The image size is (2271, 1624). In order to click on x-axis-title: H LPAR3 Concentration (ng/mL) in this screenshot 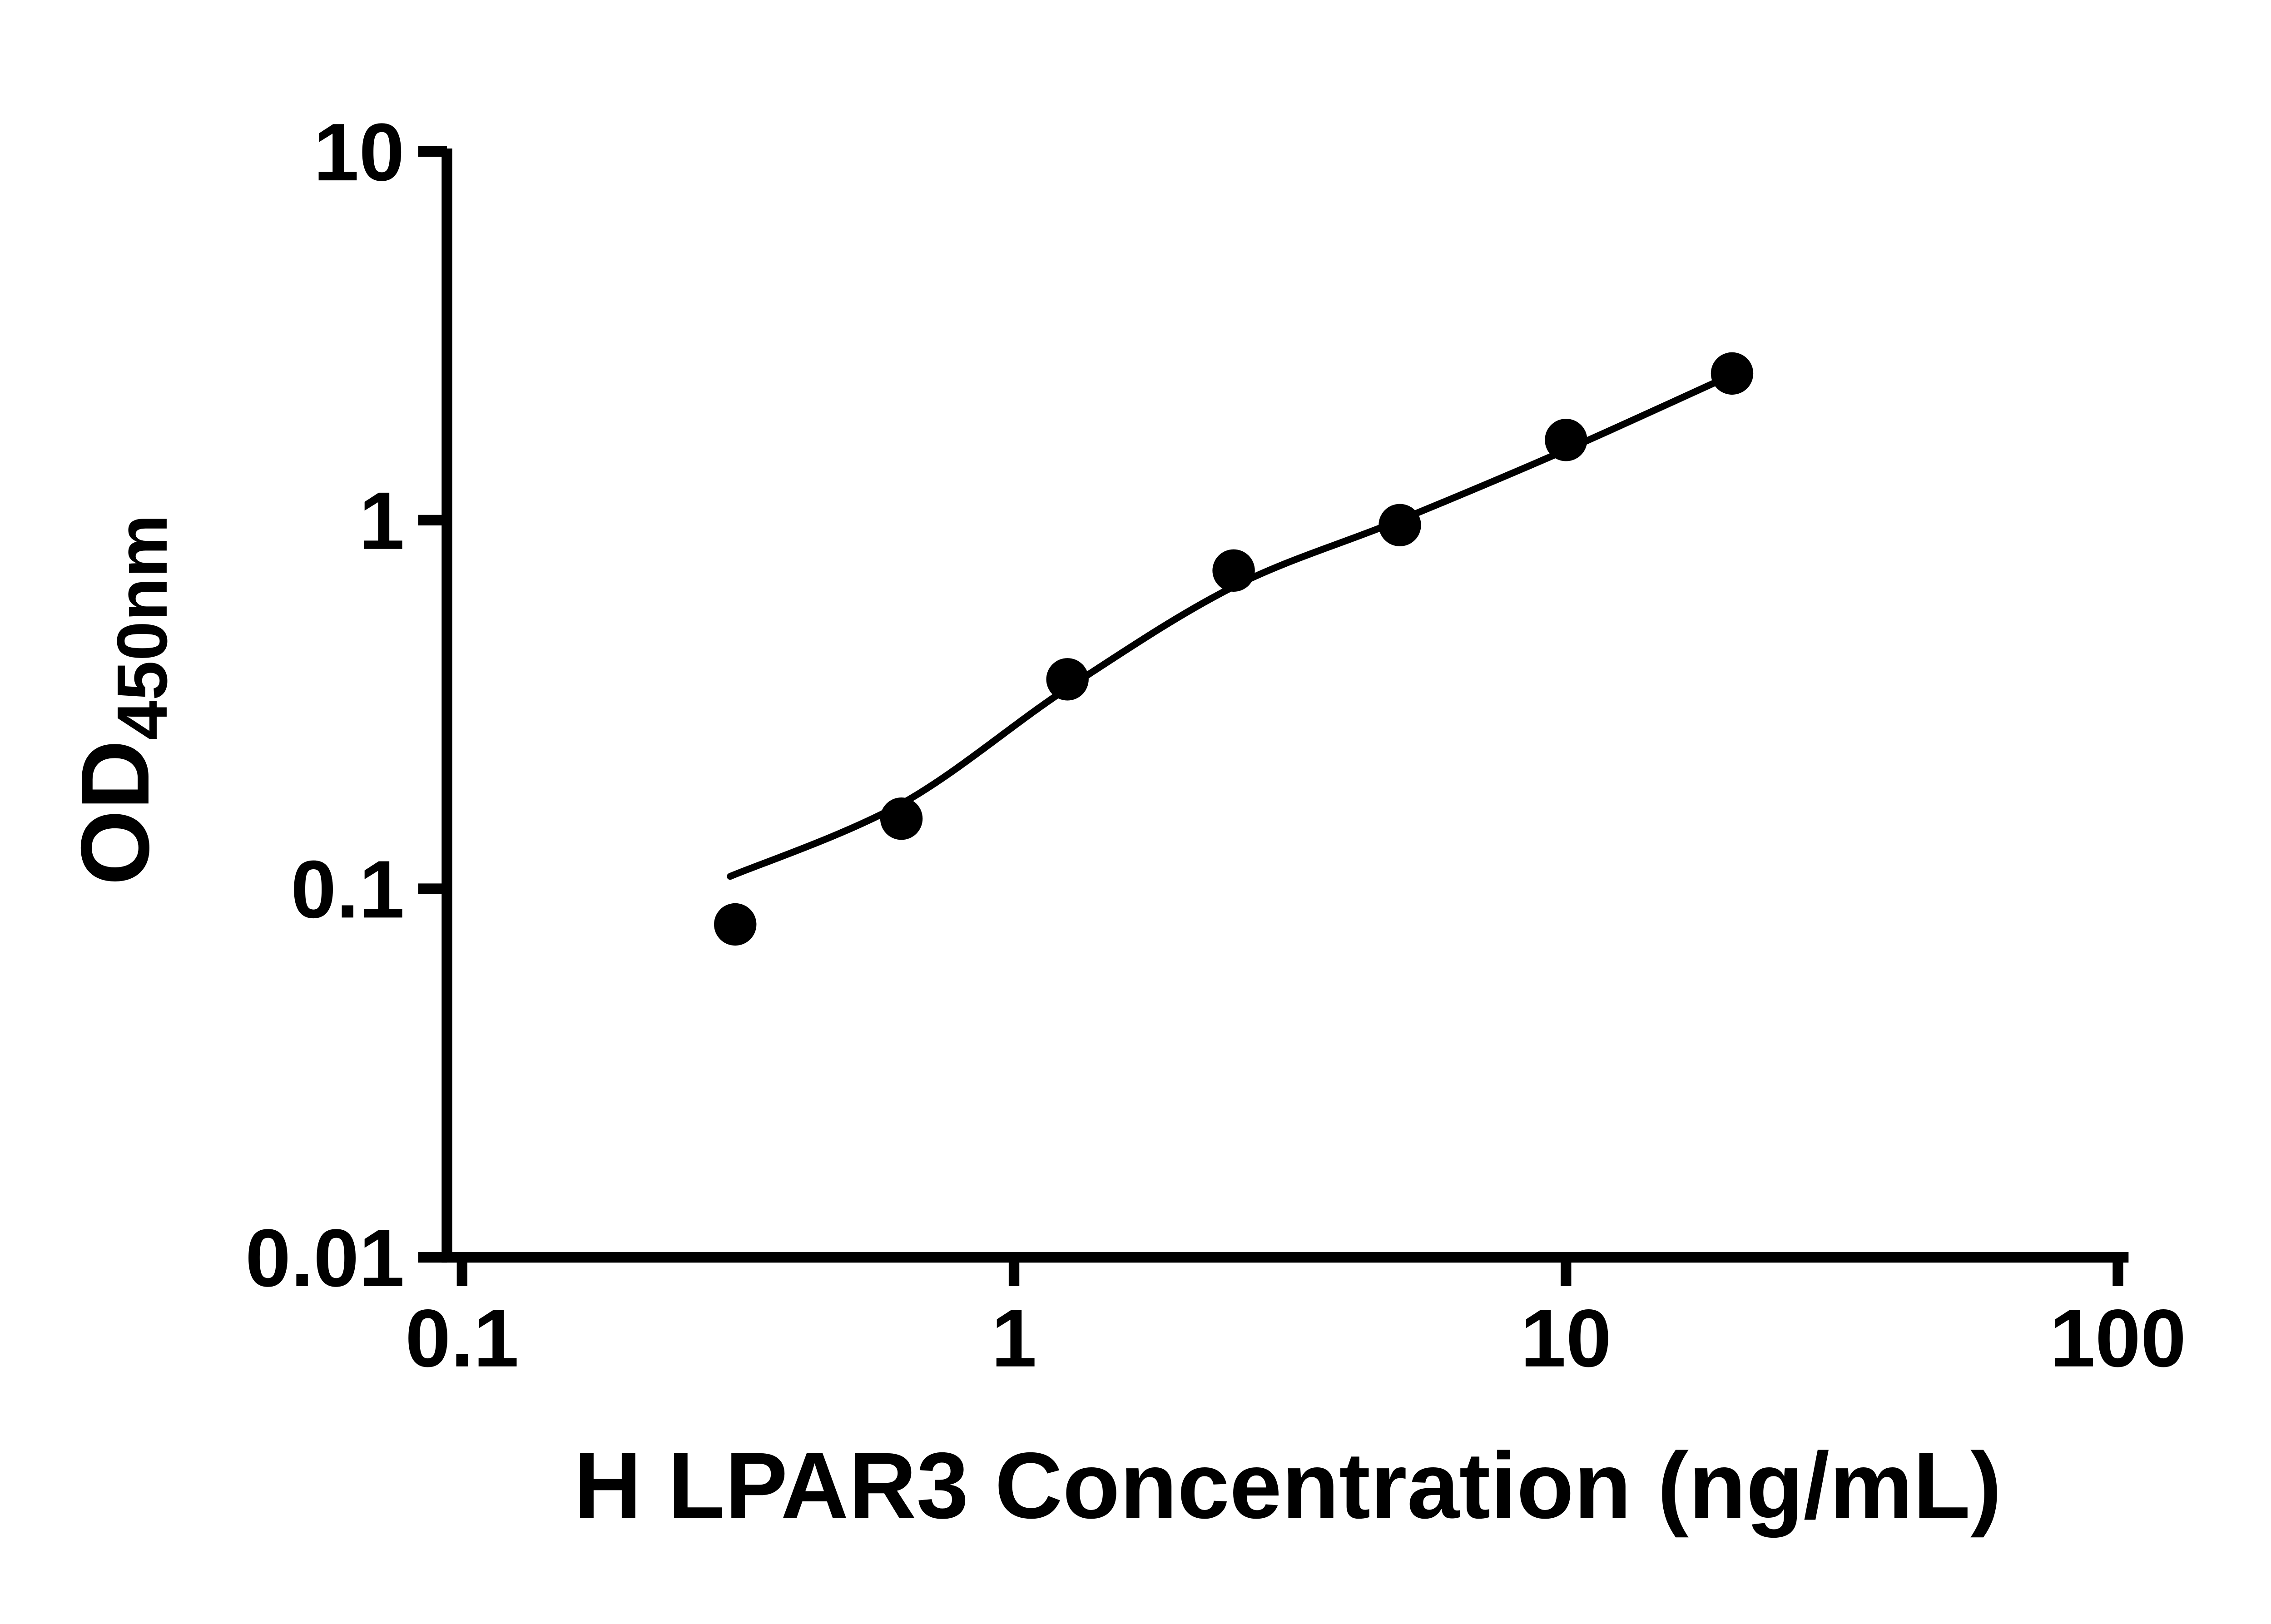, I will do `click(1288, 1485)`.